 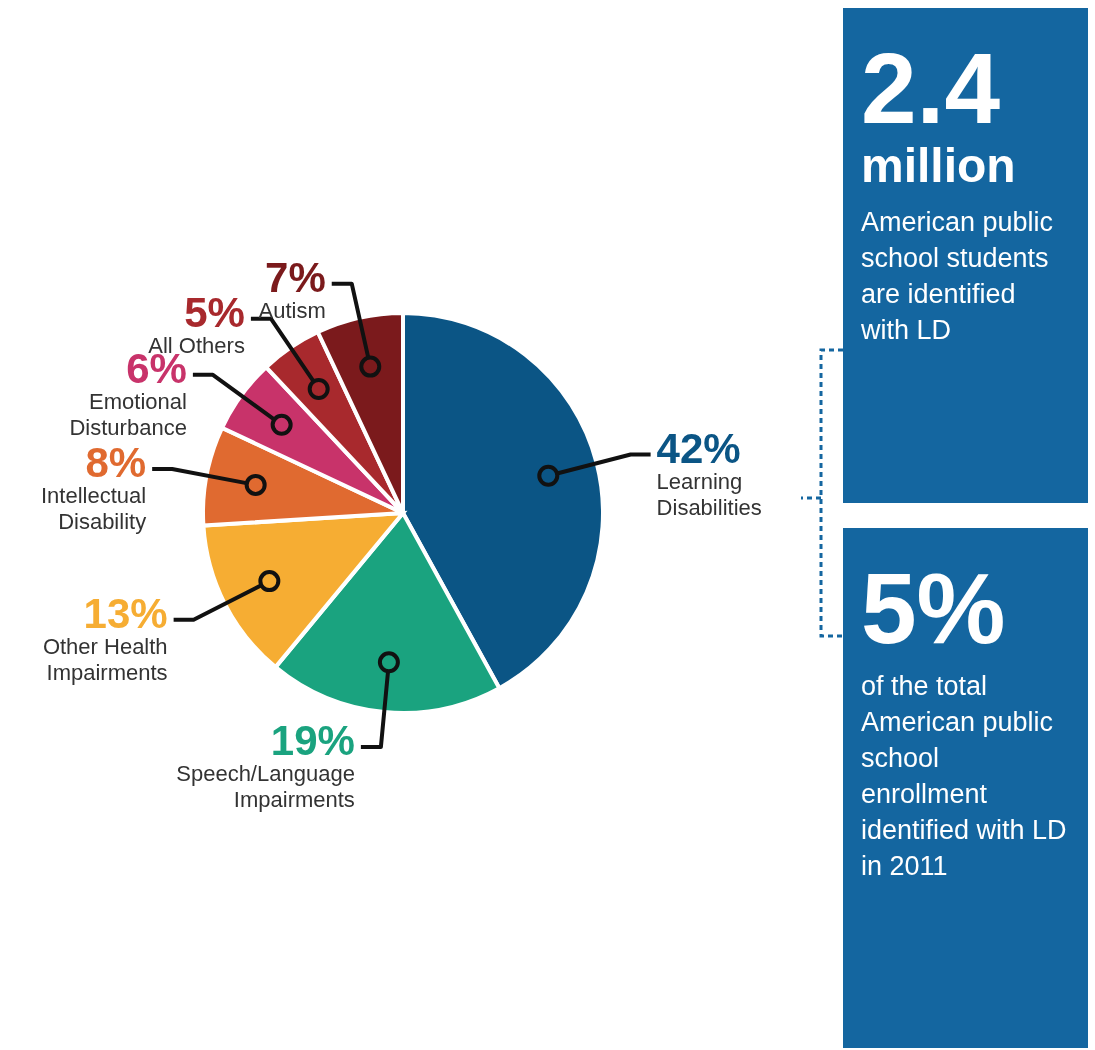 I want to click on text: of the total American public school enrollment identified with LD in 2011, so click(x=964, y=776).